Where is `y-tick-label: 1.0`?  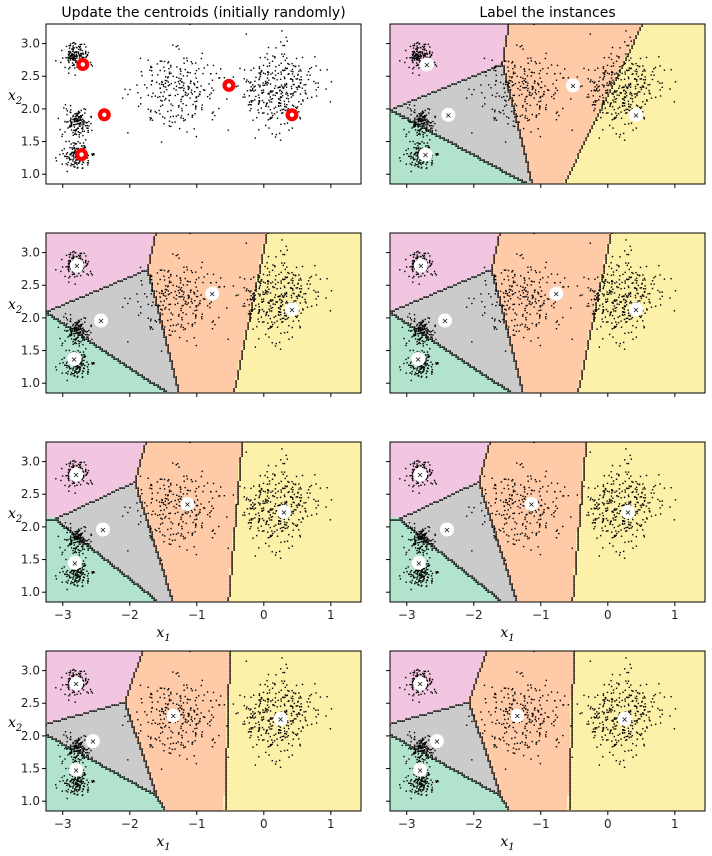 y-tick-label: 1.0 is located at coordinates (30, 383).